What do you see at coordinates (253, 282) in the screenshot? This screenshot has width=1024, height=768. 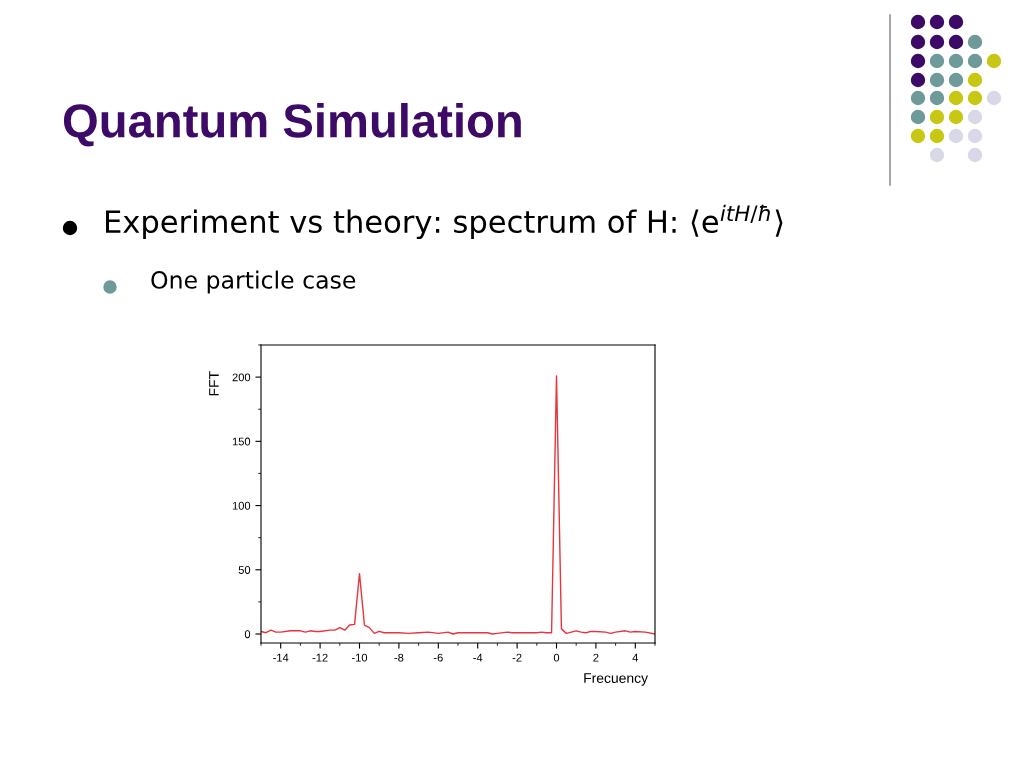 I see `text: One particle case` at bounding box center [253, 282].